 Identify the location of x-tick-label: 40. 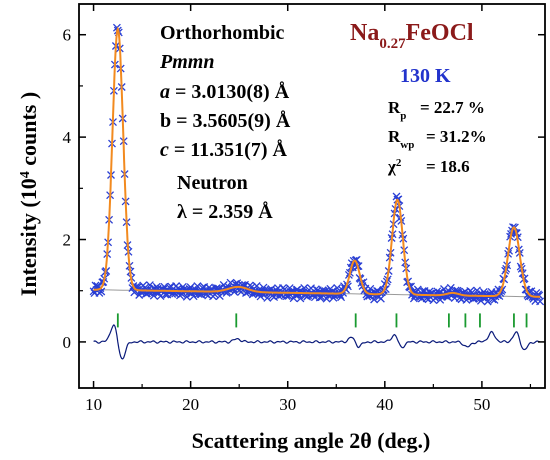
(384, 404).